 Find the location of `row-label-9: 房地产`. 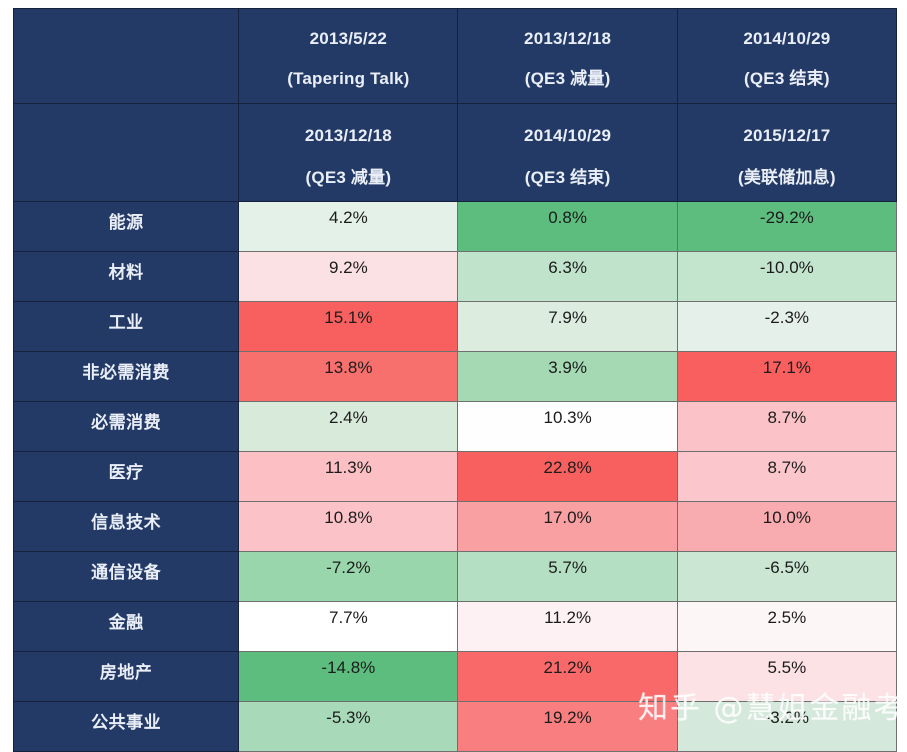

row-label-9: 房地产 is located at coordinates (126, 676).